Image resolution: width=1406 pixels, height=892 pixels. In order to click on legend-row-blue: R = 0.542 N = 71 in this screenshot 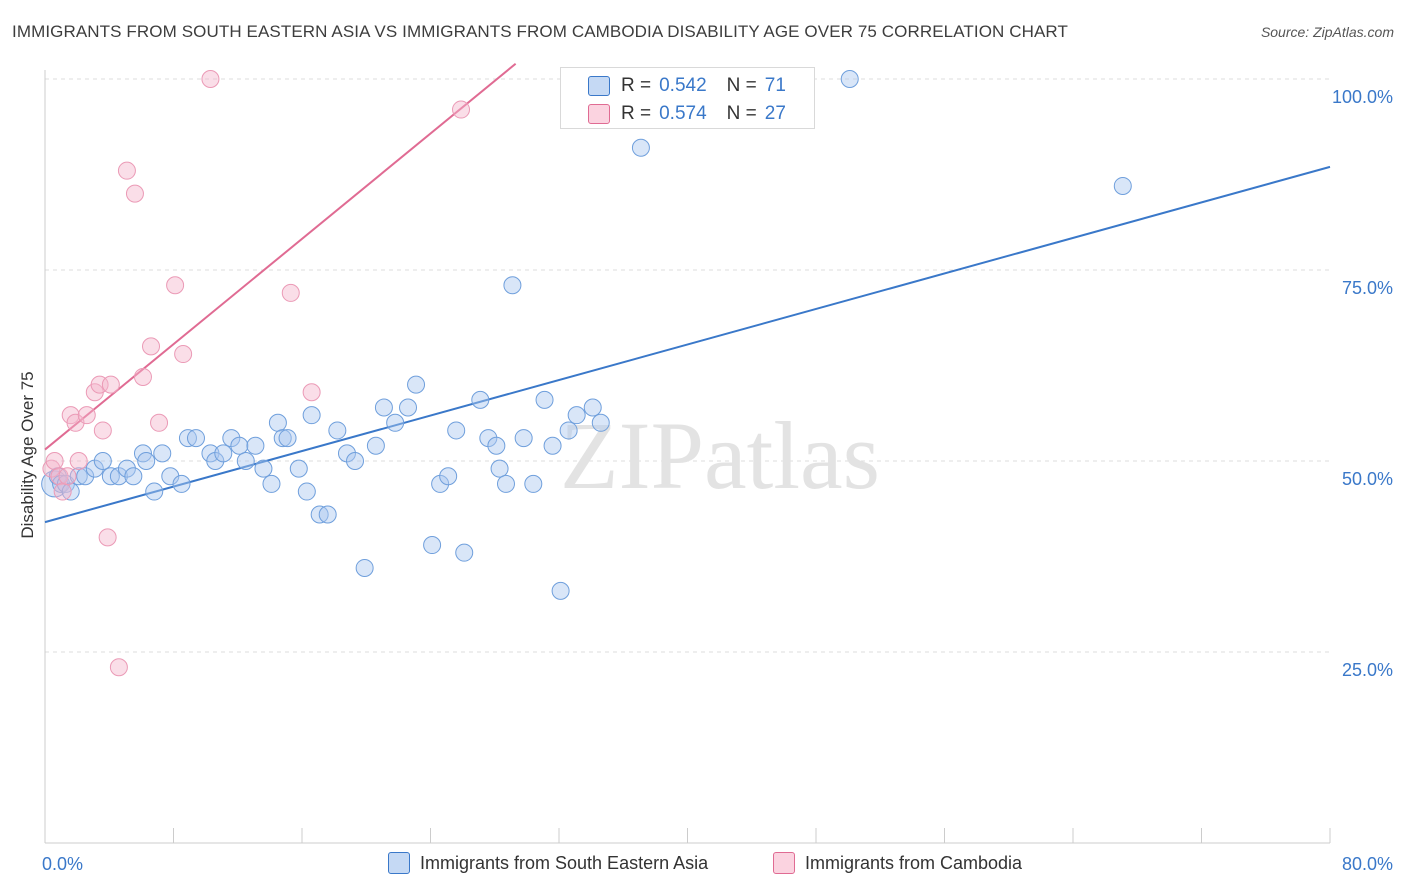, I will do `click(703, 86)`.